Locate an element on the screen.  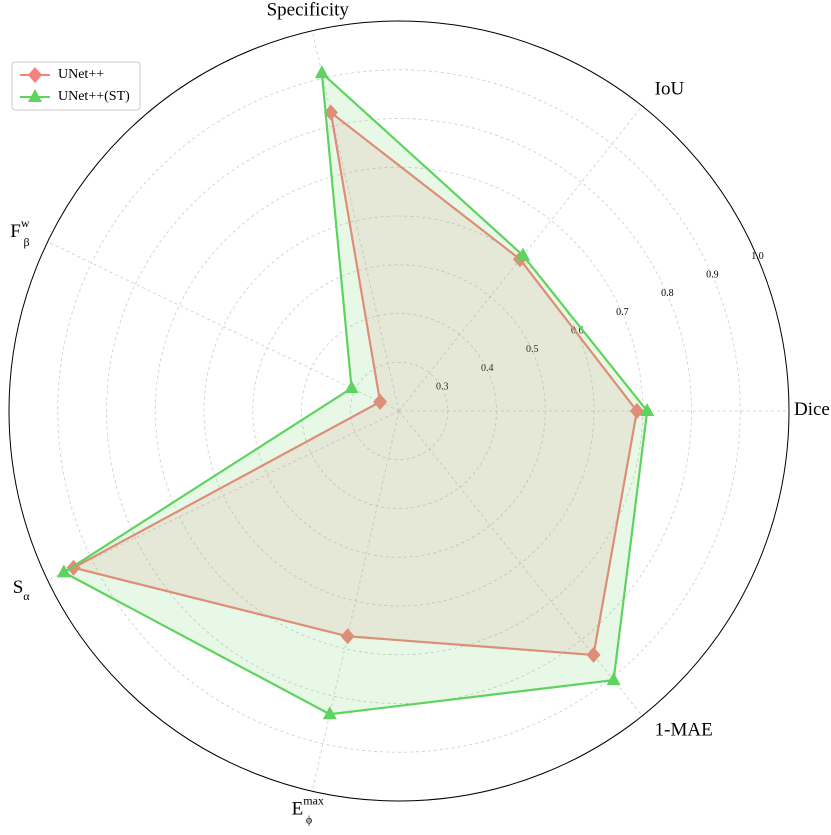
r-tick-label: 0.6 is located at coordinates (577, 330).